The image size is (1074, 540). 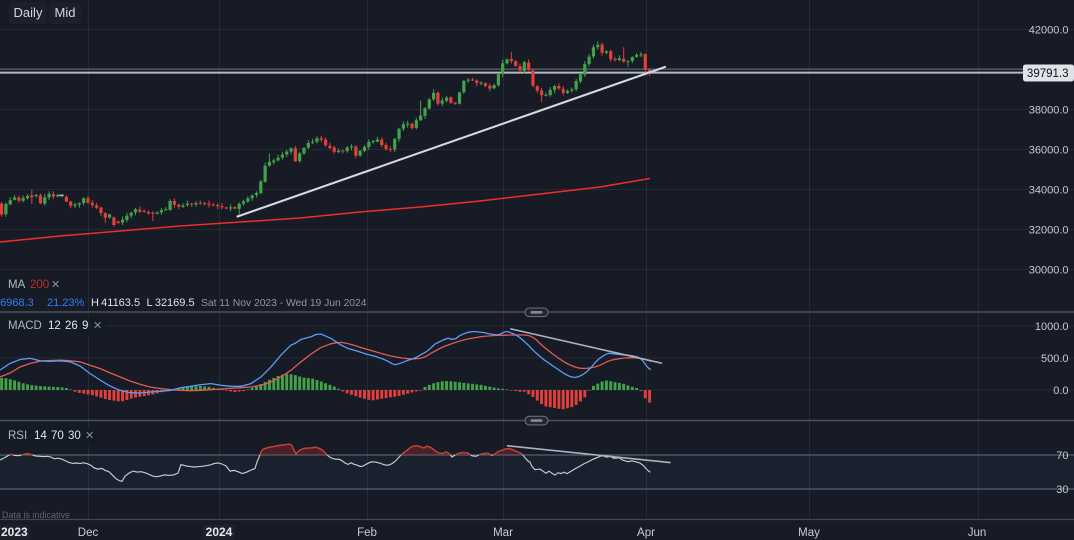 I want to click on svg-text: Dec, so click(x=88, y=533).